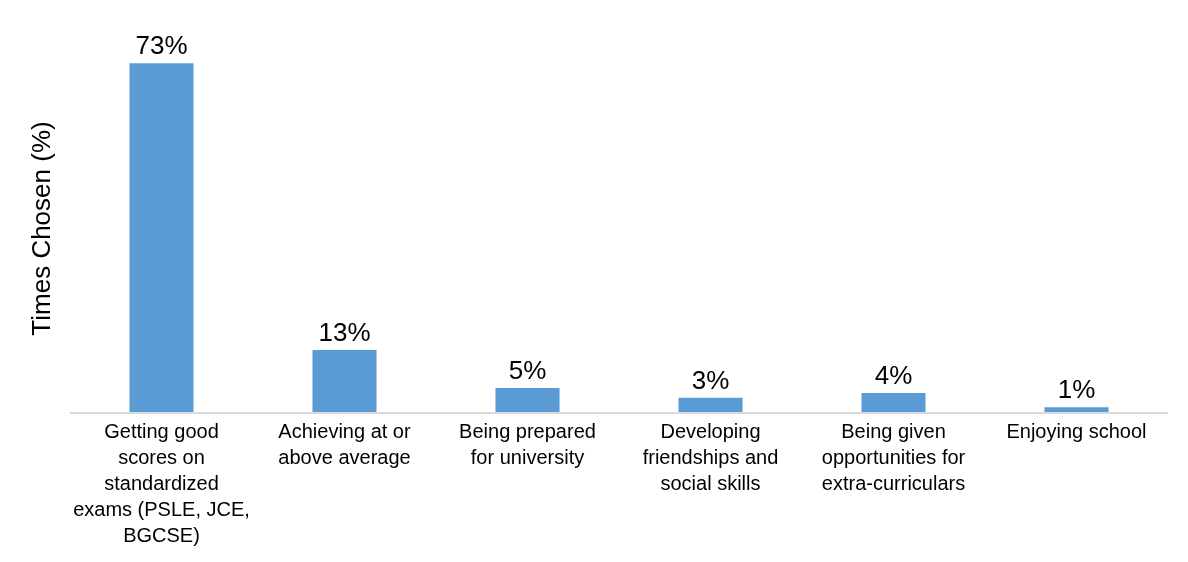 The height and width of the screenshot is (562, 1188). What do you see at coordinates (161, 482) in the screenshot?
I see `x-tick-label: Getting good scores on standardized exams (PSLE, JCE, BGCSE)` at bounding box center [161, 482].